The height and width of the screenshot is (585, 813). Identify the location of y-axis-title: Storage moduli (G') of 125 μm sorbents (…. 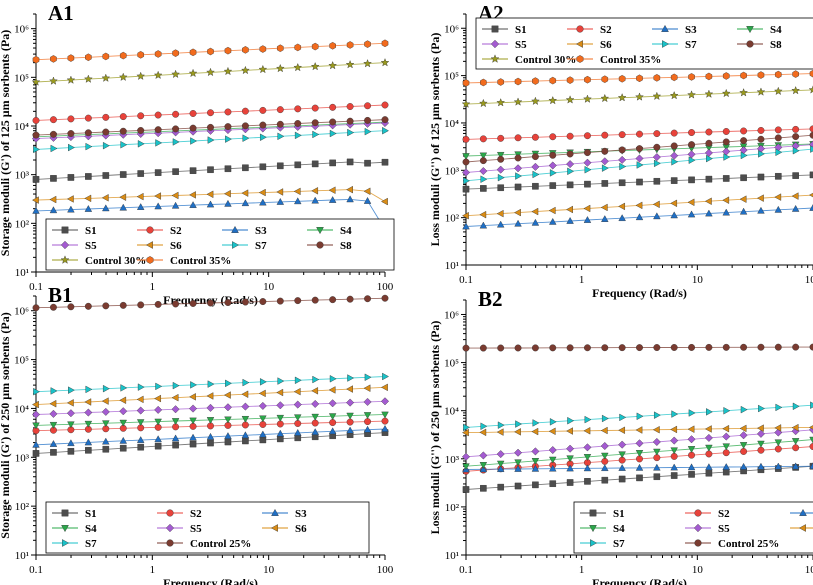
(6, 143).